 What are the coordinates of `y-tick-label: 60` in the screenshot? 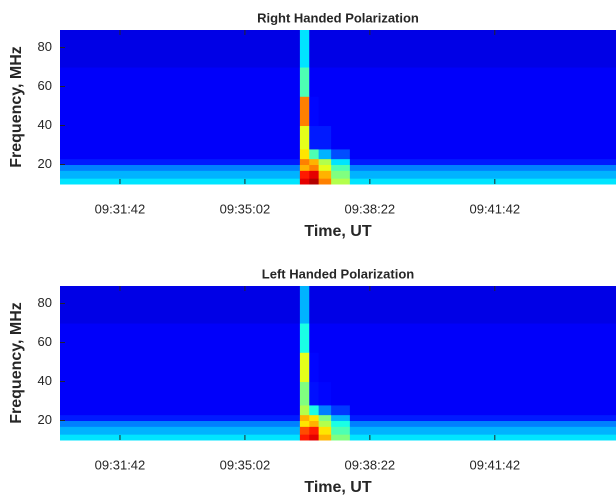 It's located at (45, 85).